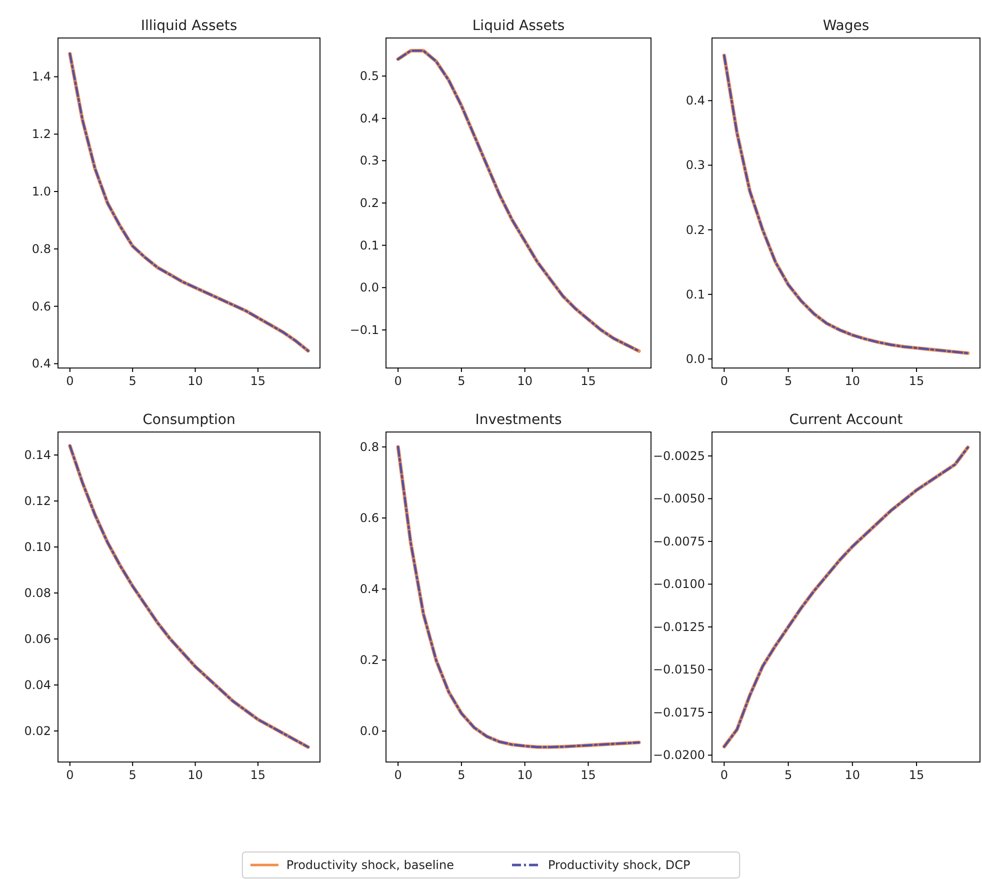  What do you see at coordinates (846, 26) in the screenshot?
I see `chart-title: Wages` at bounding box center [846, 26].